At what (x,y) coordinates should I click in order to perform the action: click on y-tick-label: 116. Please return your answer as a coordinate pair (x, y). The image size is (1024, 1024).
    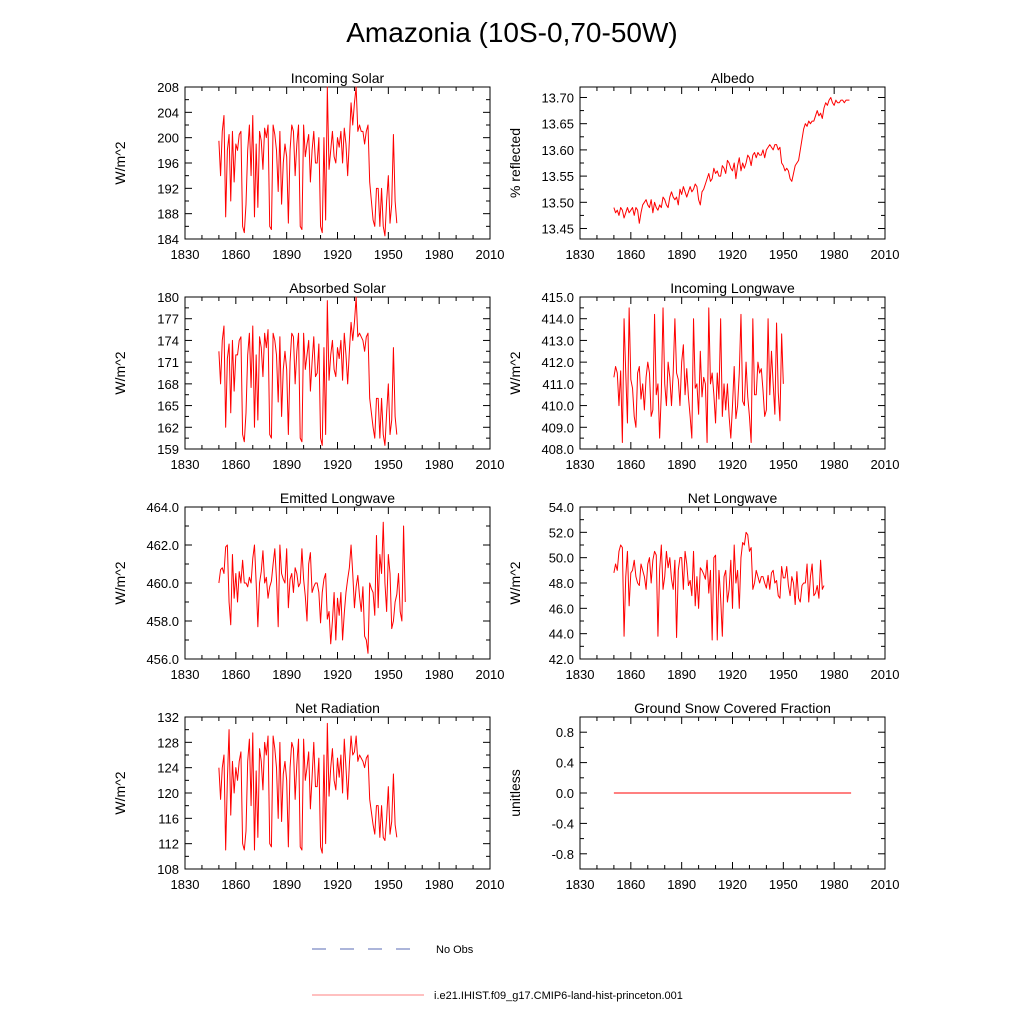
    Looking at the image, I should click on (168, 818).